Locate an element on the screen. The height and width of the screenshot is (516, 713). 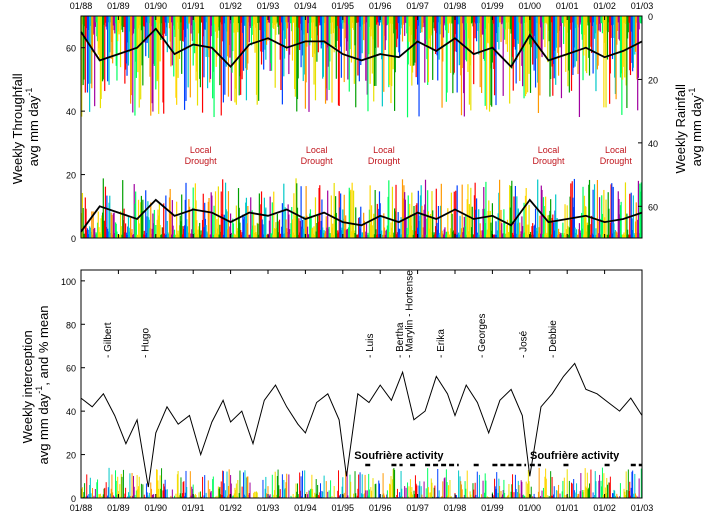
hurricane-label: - Erika is located at coordinates (441, 343).